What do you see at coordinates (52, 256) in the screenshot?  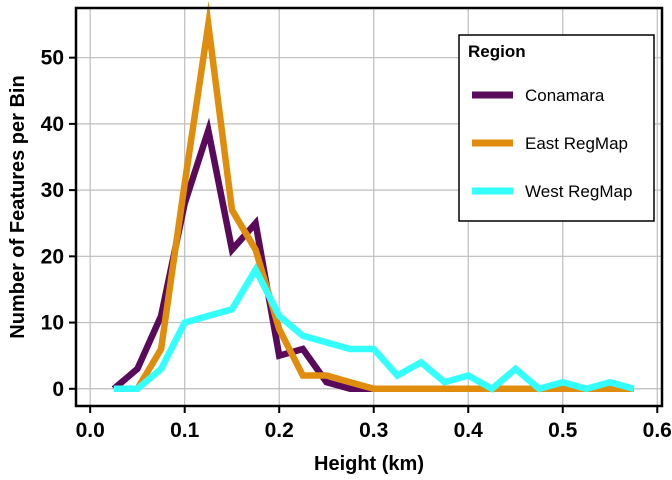 I see `y-tick-label: 20` at bounding box center [52, 256].